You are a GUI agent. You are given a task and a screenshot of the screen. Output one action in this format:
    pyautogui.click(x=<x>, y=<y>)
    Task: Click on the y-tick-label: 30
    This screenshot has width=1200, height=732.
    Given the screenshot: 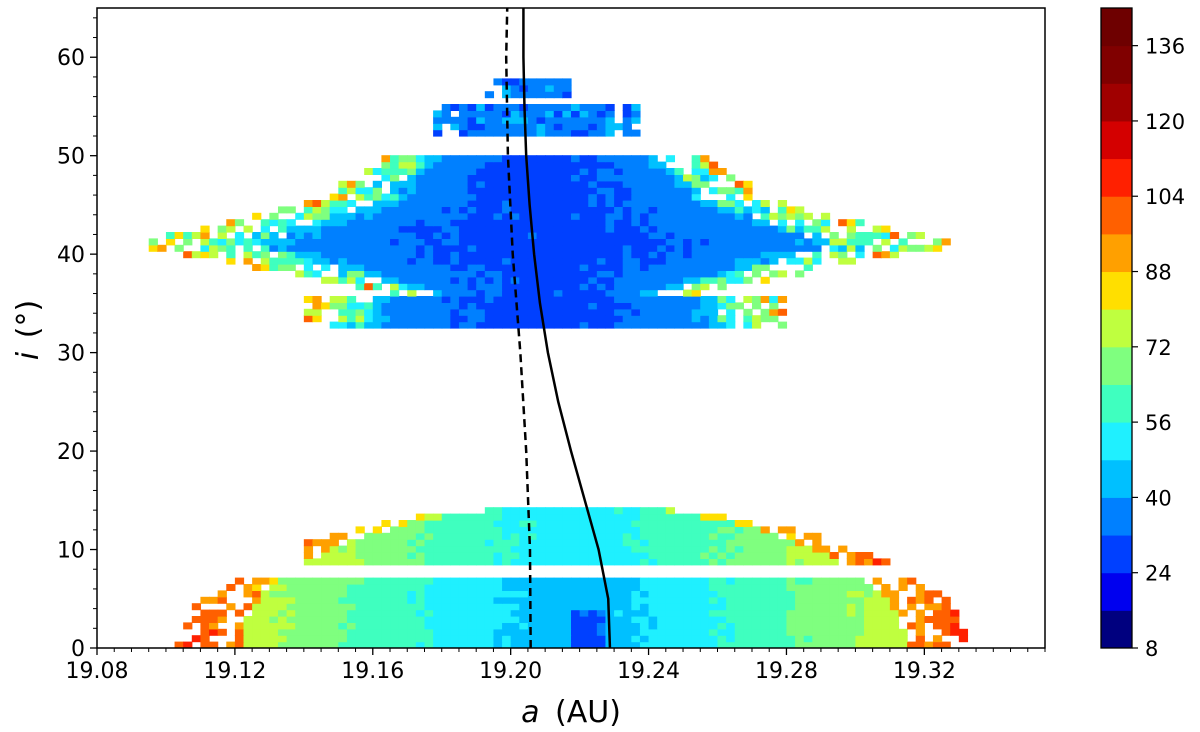 What is the action you would take?
    pyautogui.click(x=71, y=354)
    